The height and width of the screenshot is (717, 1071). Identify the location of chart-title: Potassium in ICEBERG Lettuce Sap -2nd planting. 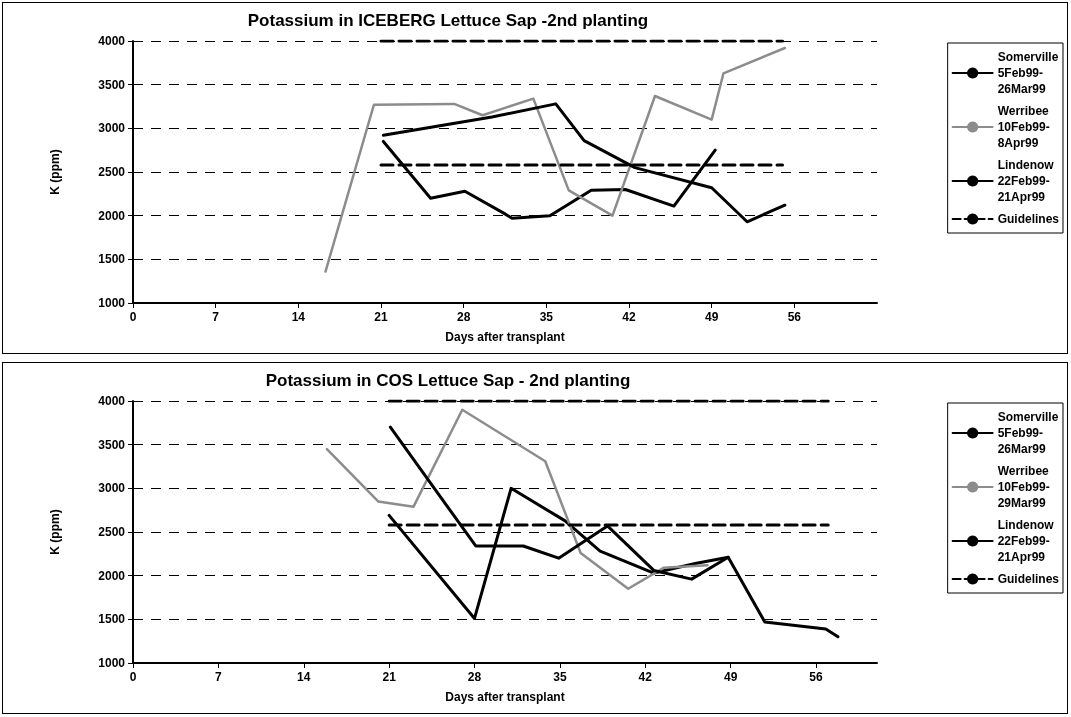
(448, 20).